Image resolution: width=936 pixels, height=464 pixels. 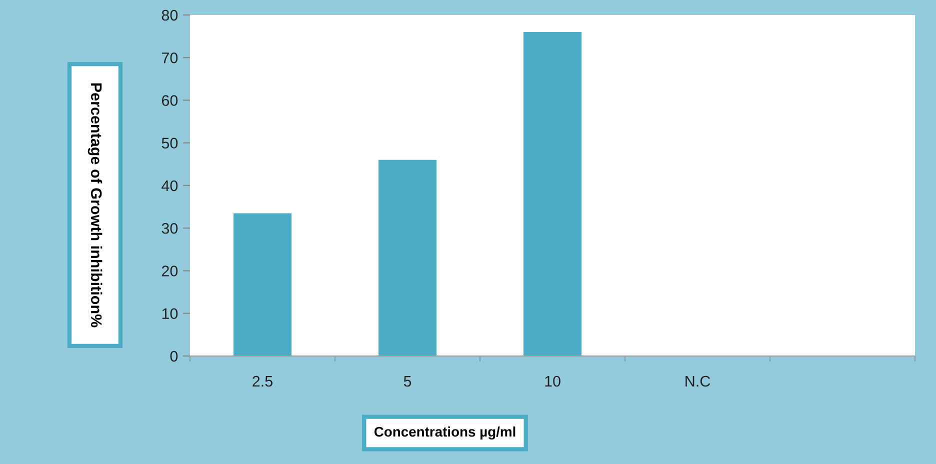 I want to click on y-tick-label: 70, so click(x=170, y=58).